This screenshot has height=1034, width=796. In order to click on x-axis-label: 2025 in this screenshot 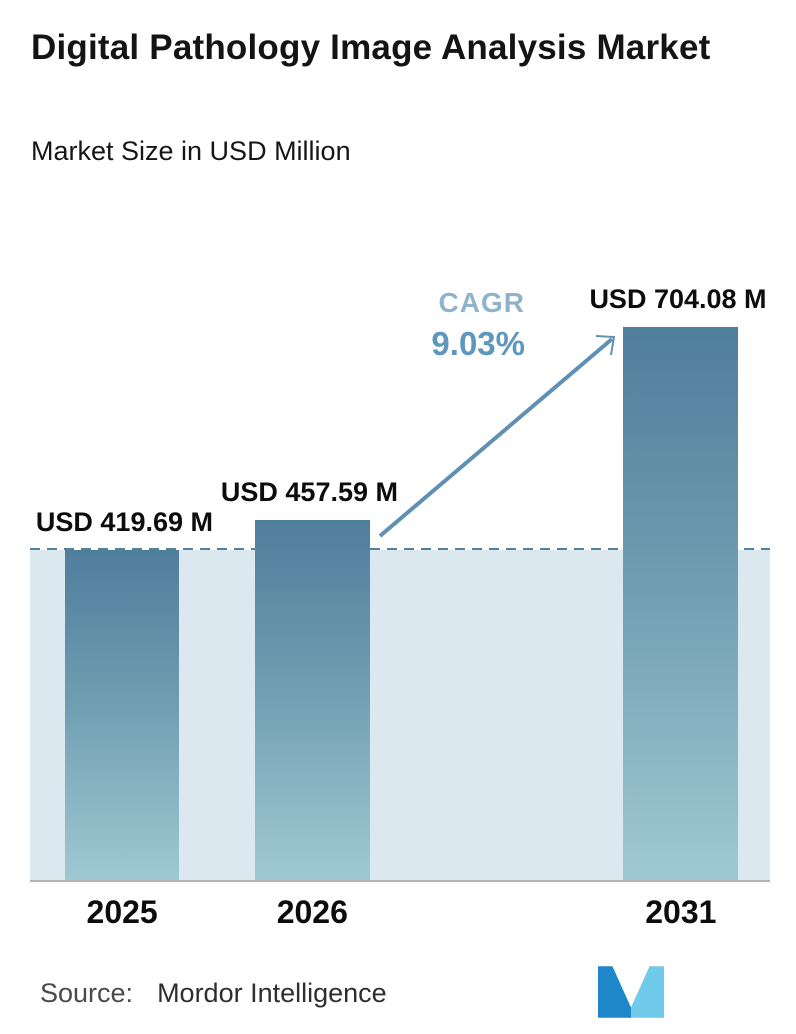, I will do `click(122, 912)`.